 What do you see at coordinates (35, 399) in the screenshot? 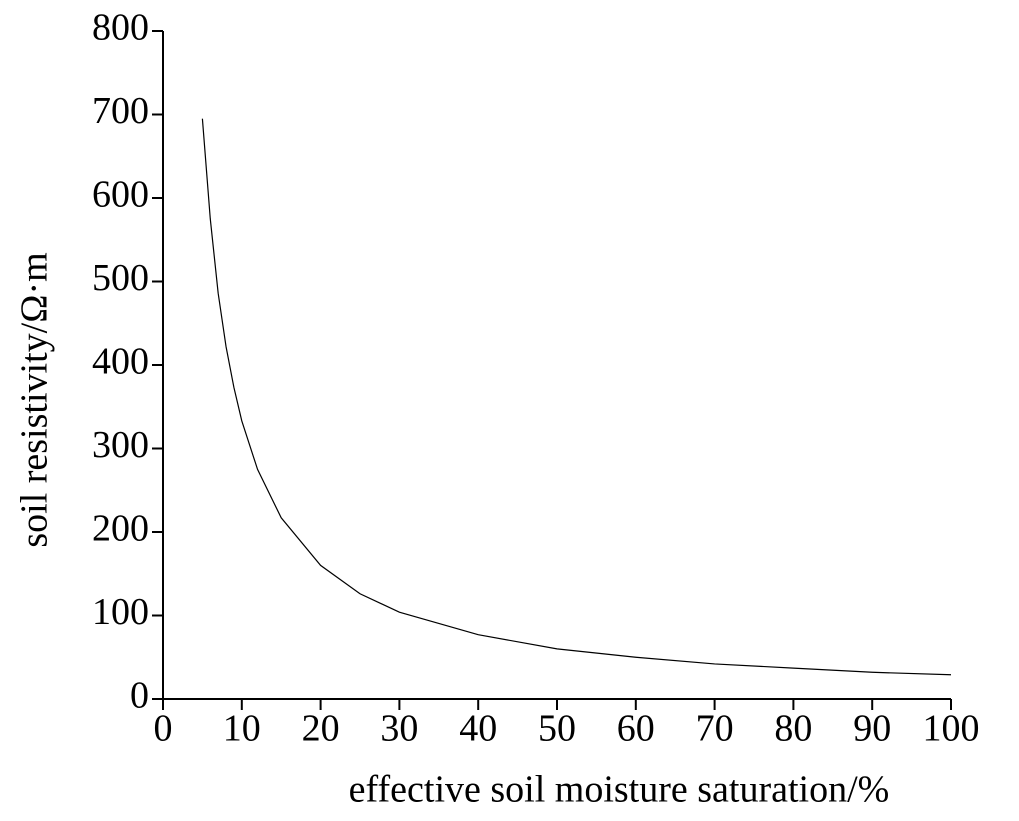
I see `y-axis-label: soil resistivity/Ω·m` at bounding box center [35, 399].